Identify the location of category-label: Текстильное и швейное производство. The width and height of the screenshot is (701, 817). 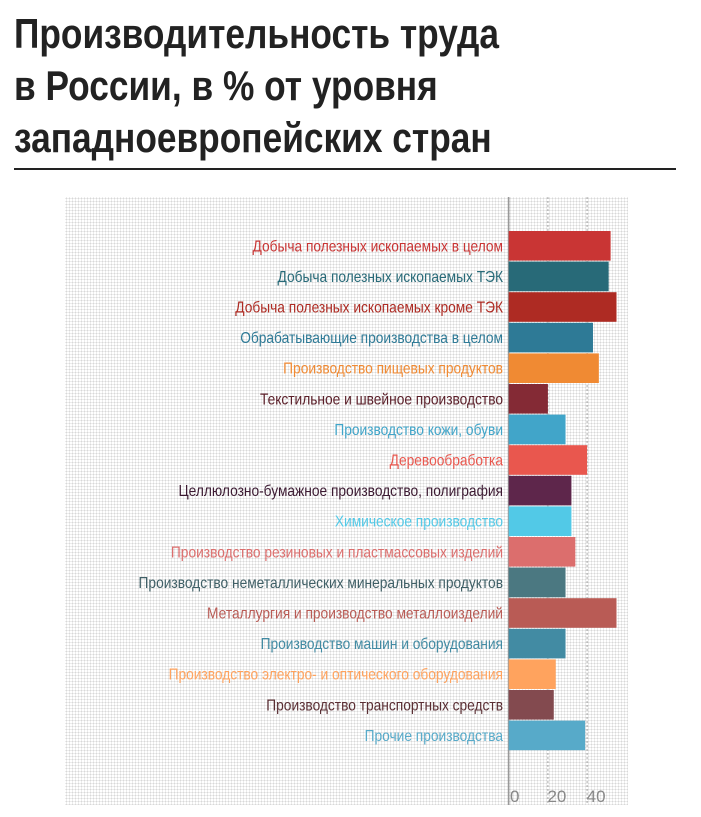
(381, 399).